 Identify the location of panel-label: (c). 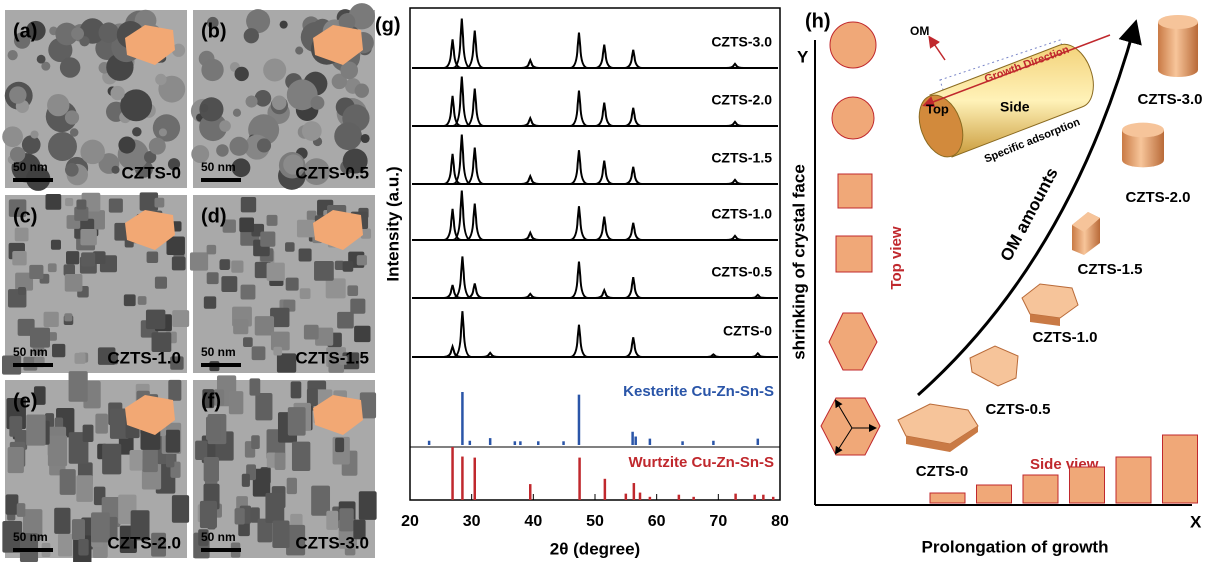
(25, 216).